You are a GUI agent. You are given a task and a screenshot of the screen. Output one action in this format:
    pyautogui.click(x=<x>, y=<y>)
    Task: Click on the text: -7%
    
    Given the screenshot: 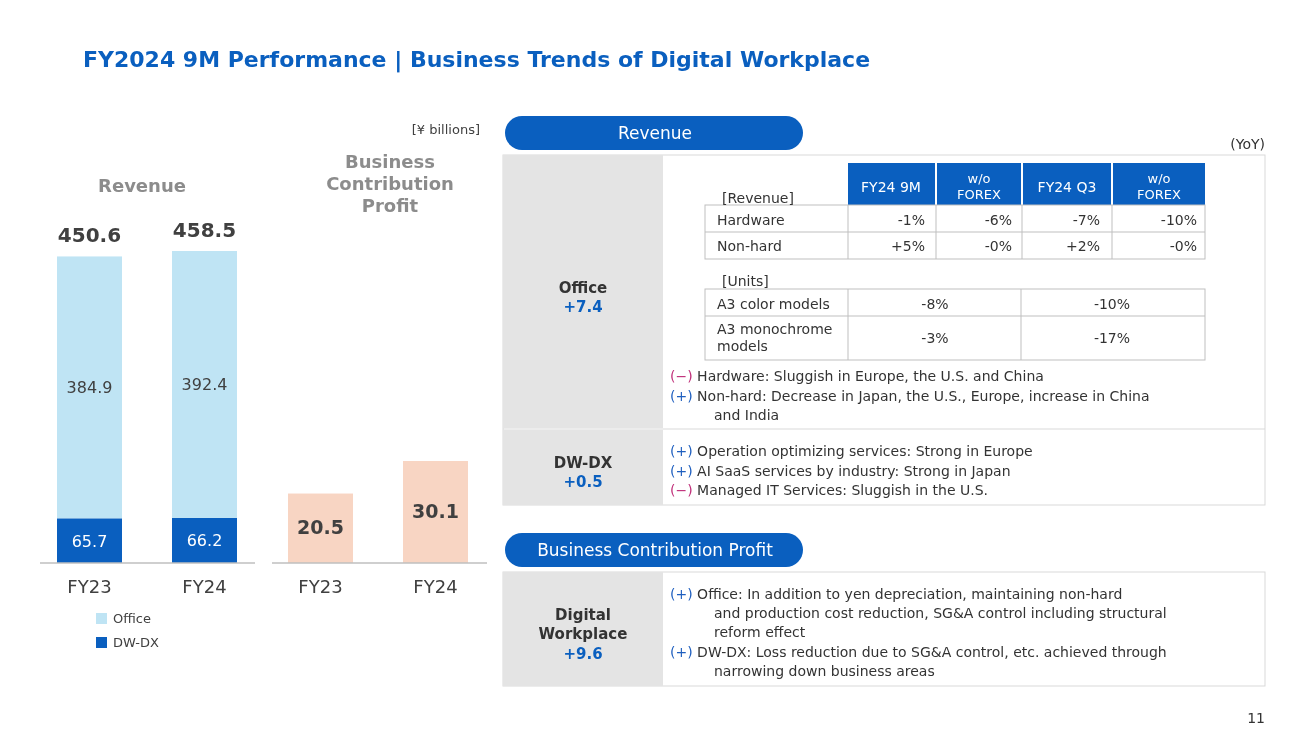 What is the action you would take?
    pyautogui.click(x=1086, y=220)
    